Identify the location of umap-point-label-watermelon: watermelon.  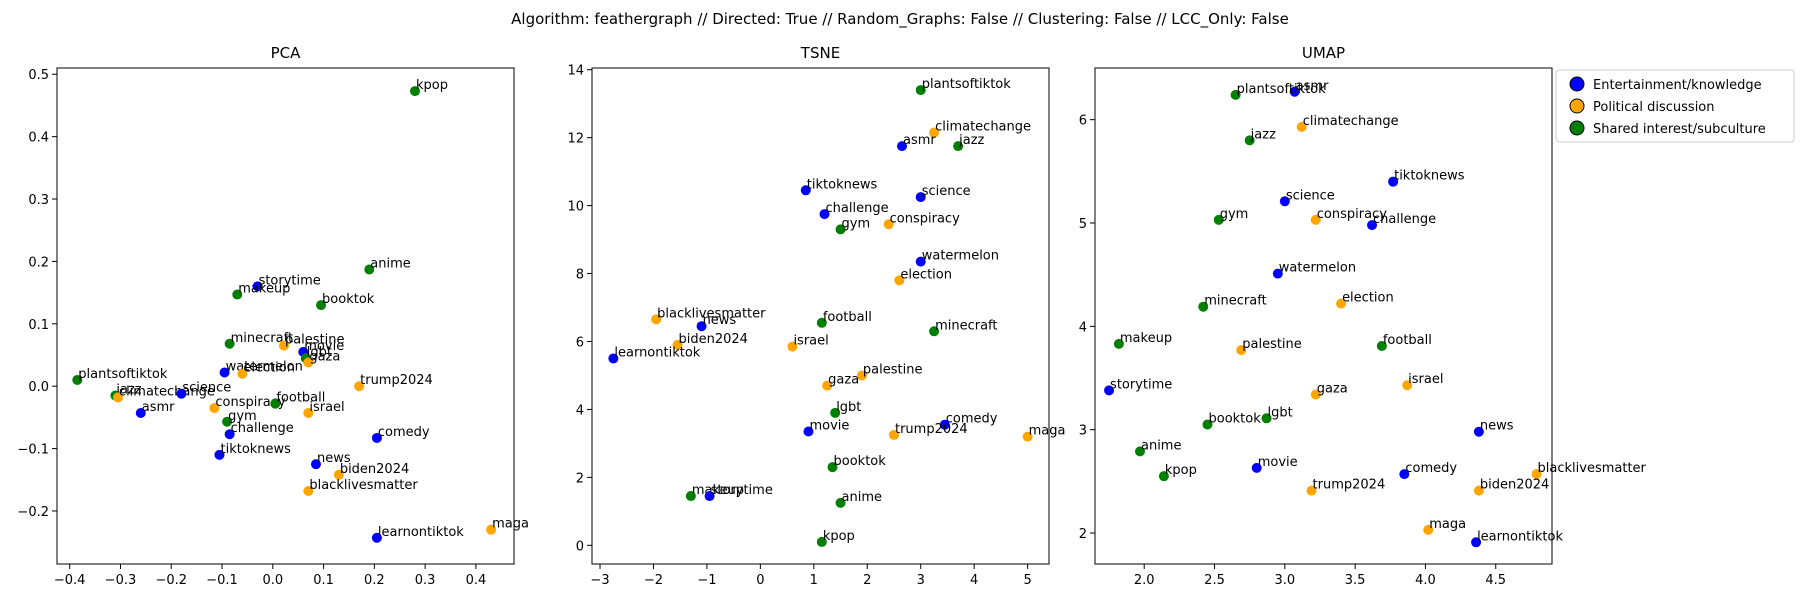
(1317, 268).